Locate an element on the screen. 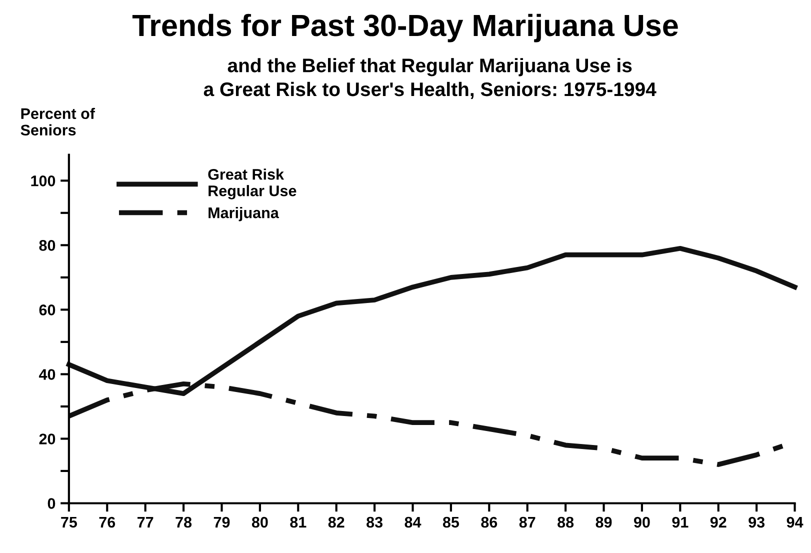  x-tick-label: 87 is located at coordinates (527, 522).